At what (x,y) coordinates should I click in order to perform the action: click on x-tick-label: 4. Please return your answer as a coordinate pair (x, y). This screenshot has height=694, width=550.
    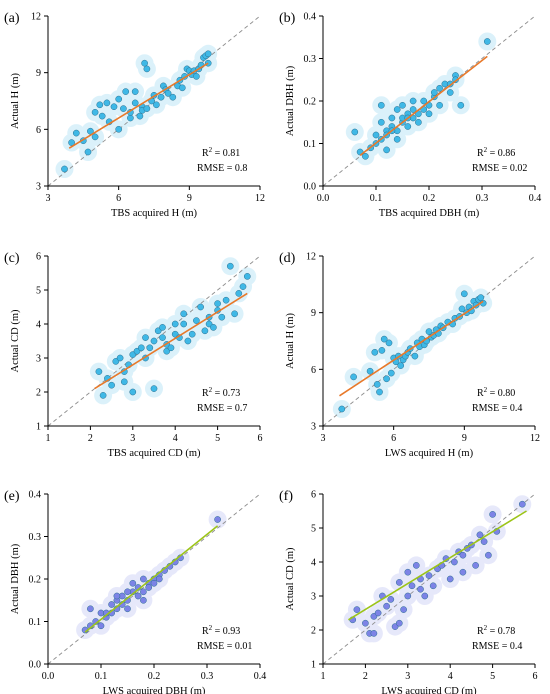
    Looking at the image, I should click on (450, 676).